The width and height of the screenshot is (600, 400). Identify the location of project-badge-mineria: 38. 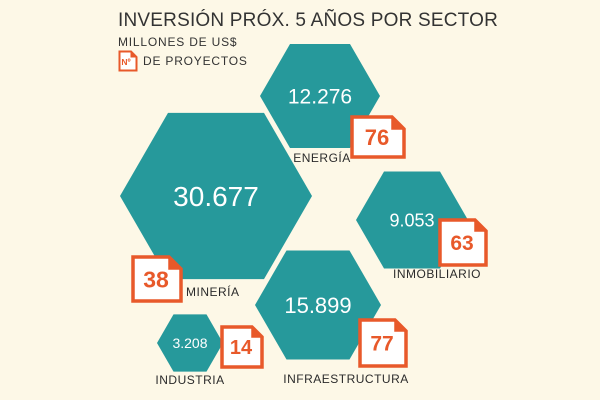
(157, 279).